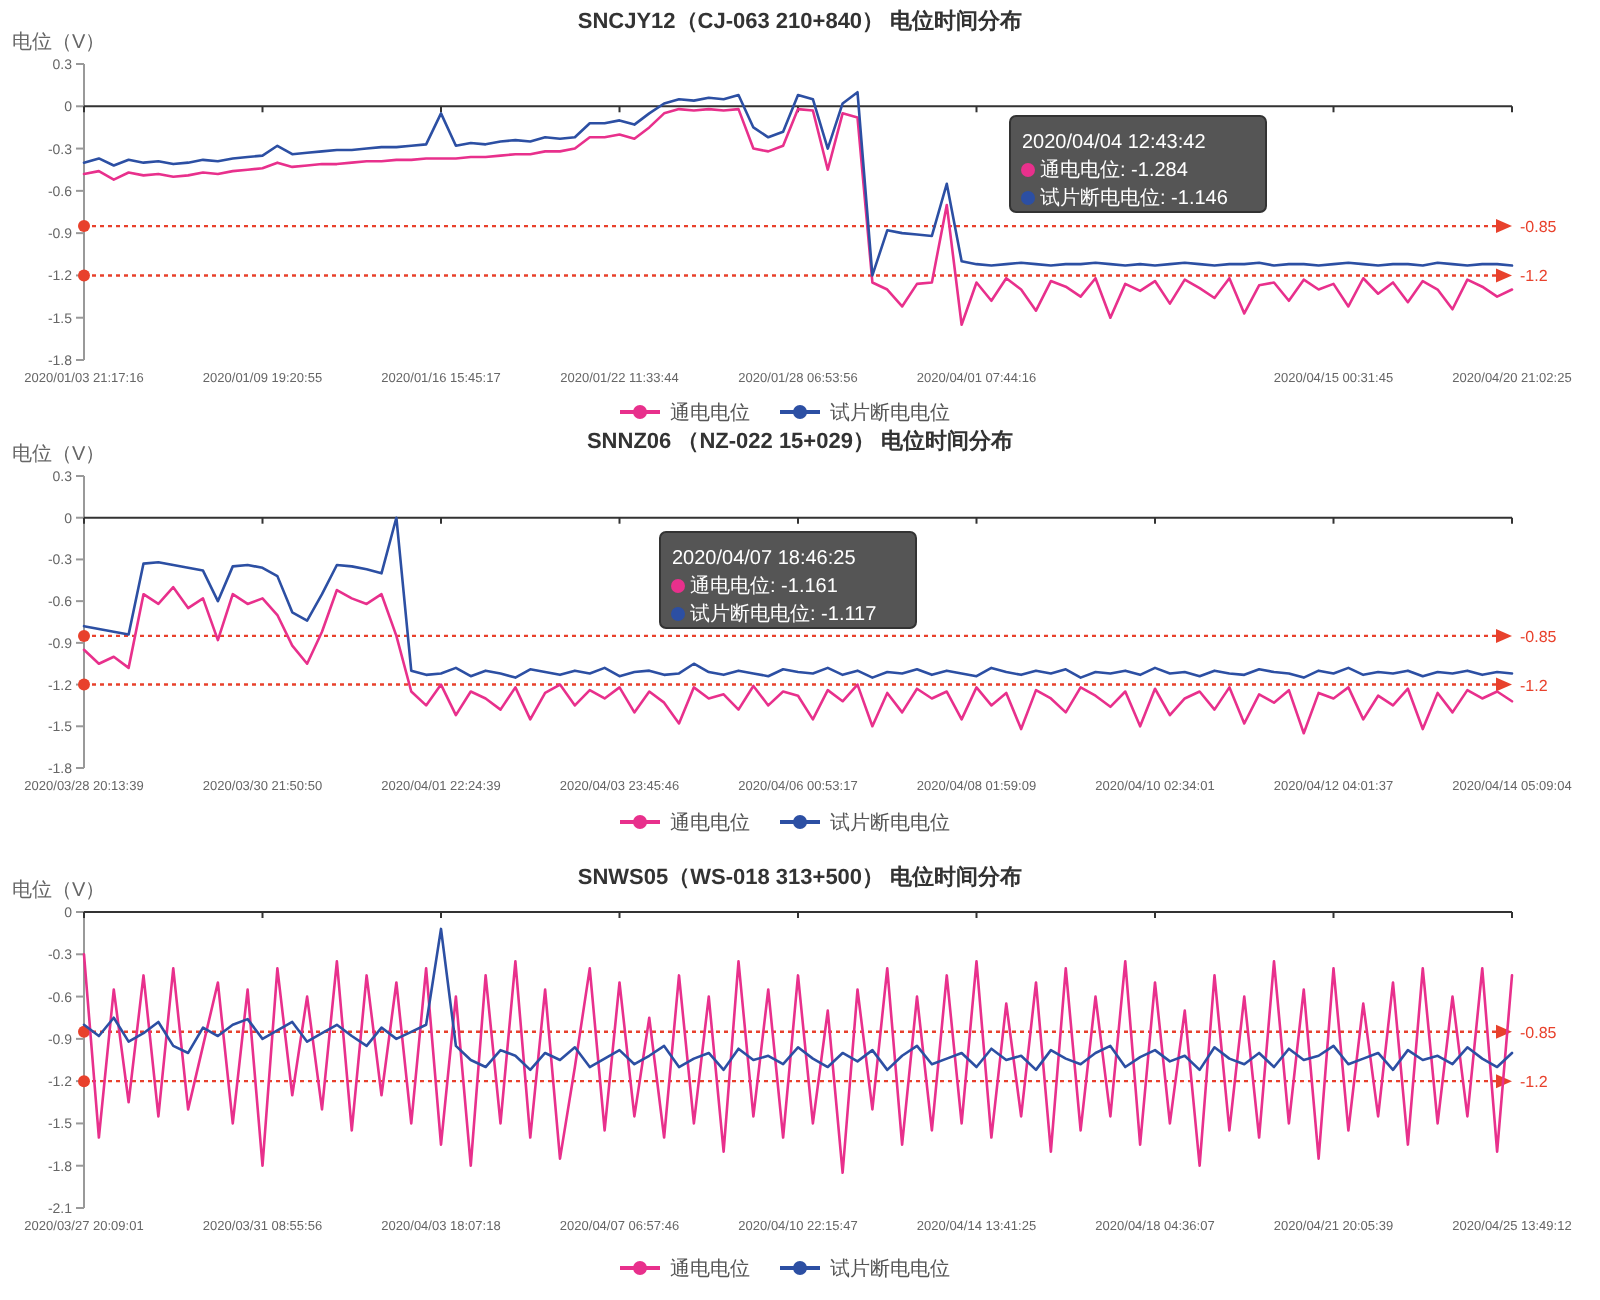 The image size is (1600, 1300). Describe the element at coordinates (800, 21) in the screenshot. I see `chart-title: SNCJY12（CJ-063 210+840） 电位时间分布` at that location.